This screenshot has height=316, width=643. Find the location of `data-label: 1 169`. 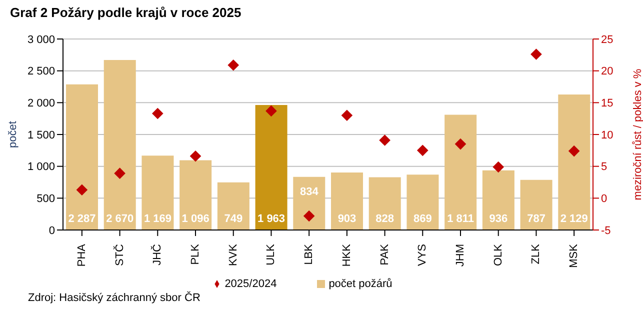

data-label: 1 169 is located at coordinates (158, 219).